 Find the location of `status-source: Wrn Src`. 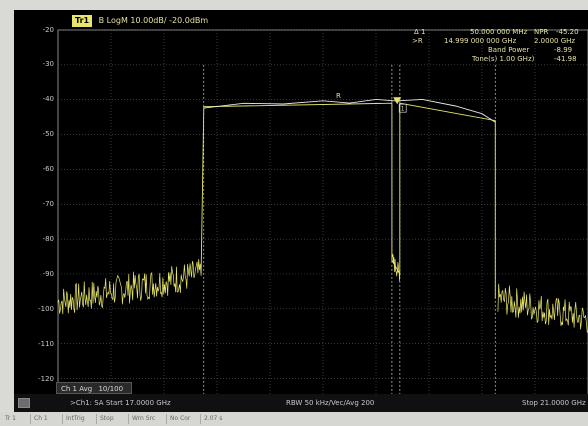

status-source: Wrn Src is located at coordinates (143, 419).